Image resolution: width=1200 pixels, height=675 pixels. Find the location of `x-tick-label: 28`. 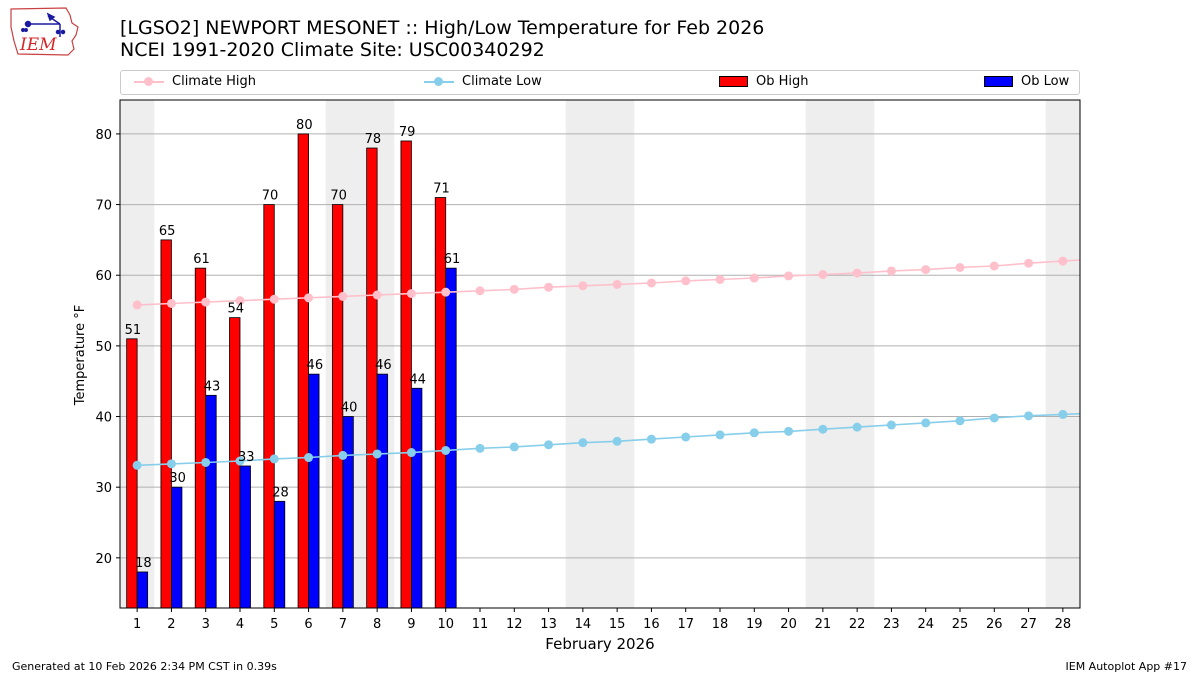

x-tick-label: 28 is located at coordinates (1063, 624).